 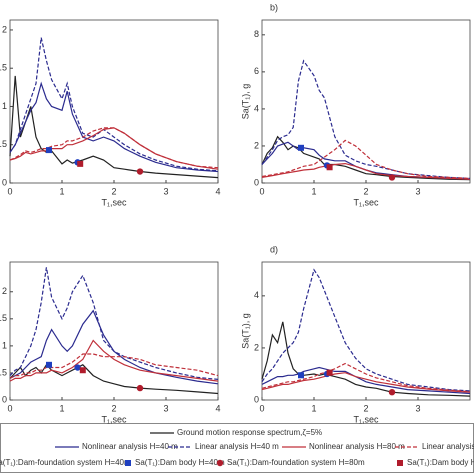 I want to click on legend-label: Linear analysis H=80 m, so click(x=448, y=446).